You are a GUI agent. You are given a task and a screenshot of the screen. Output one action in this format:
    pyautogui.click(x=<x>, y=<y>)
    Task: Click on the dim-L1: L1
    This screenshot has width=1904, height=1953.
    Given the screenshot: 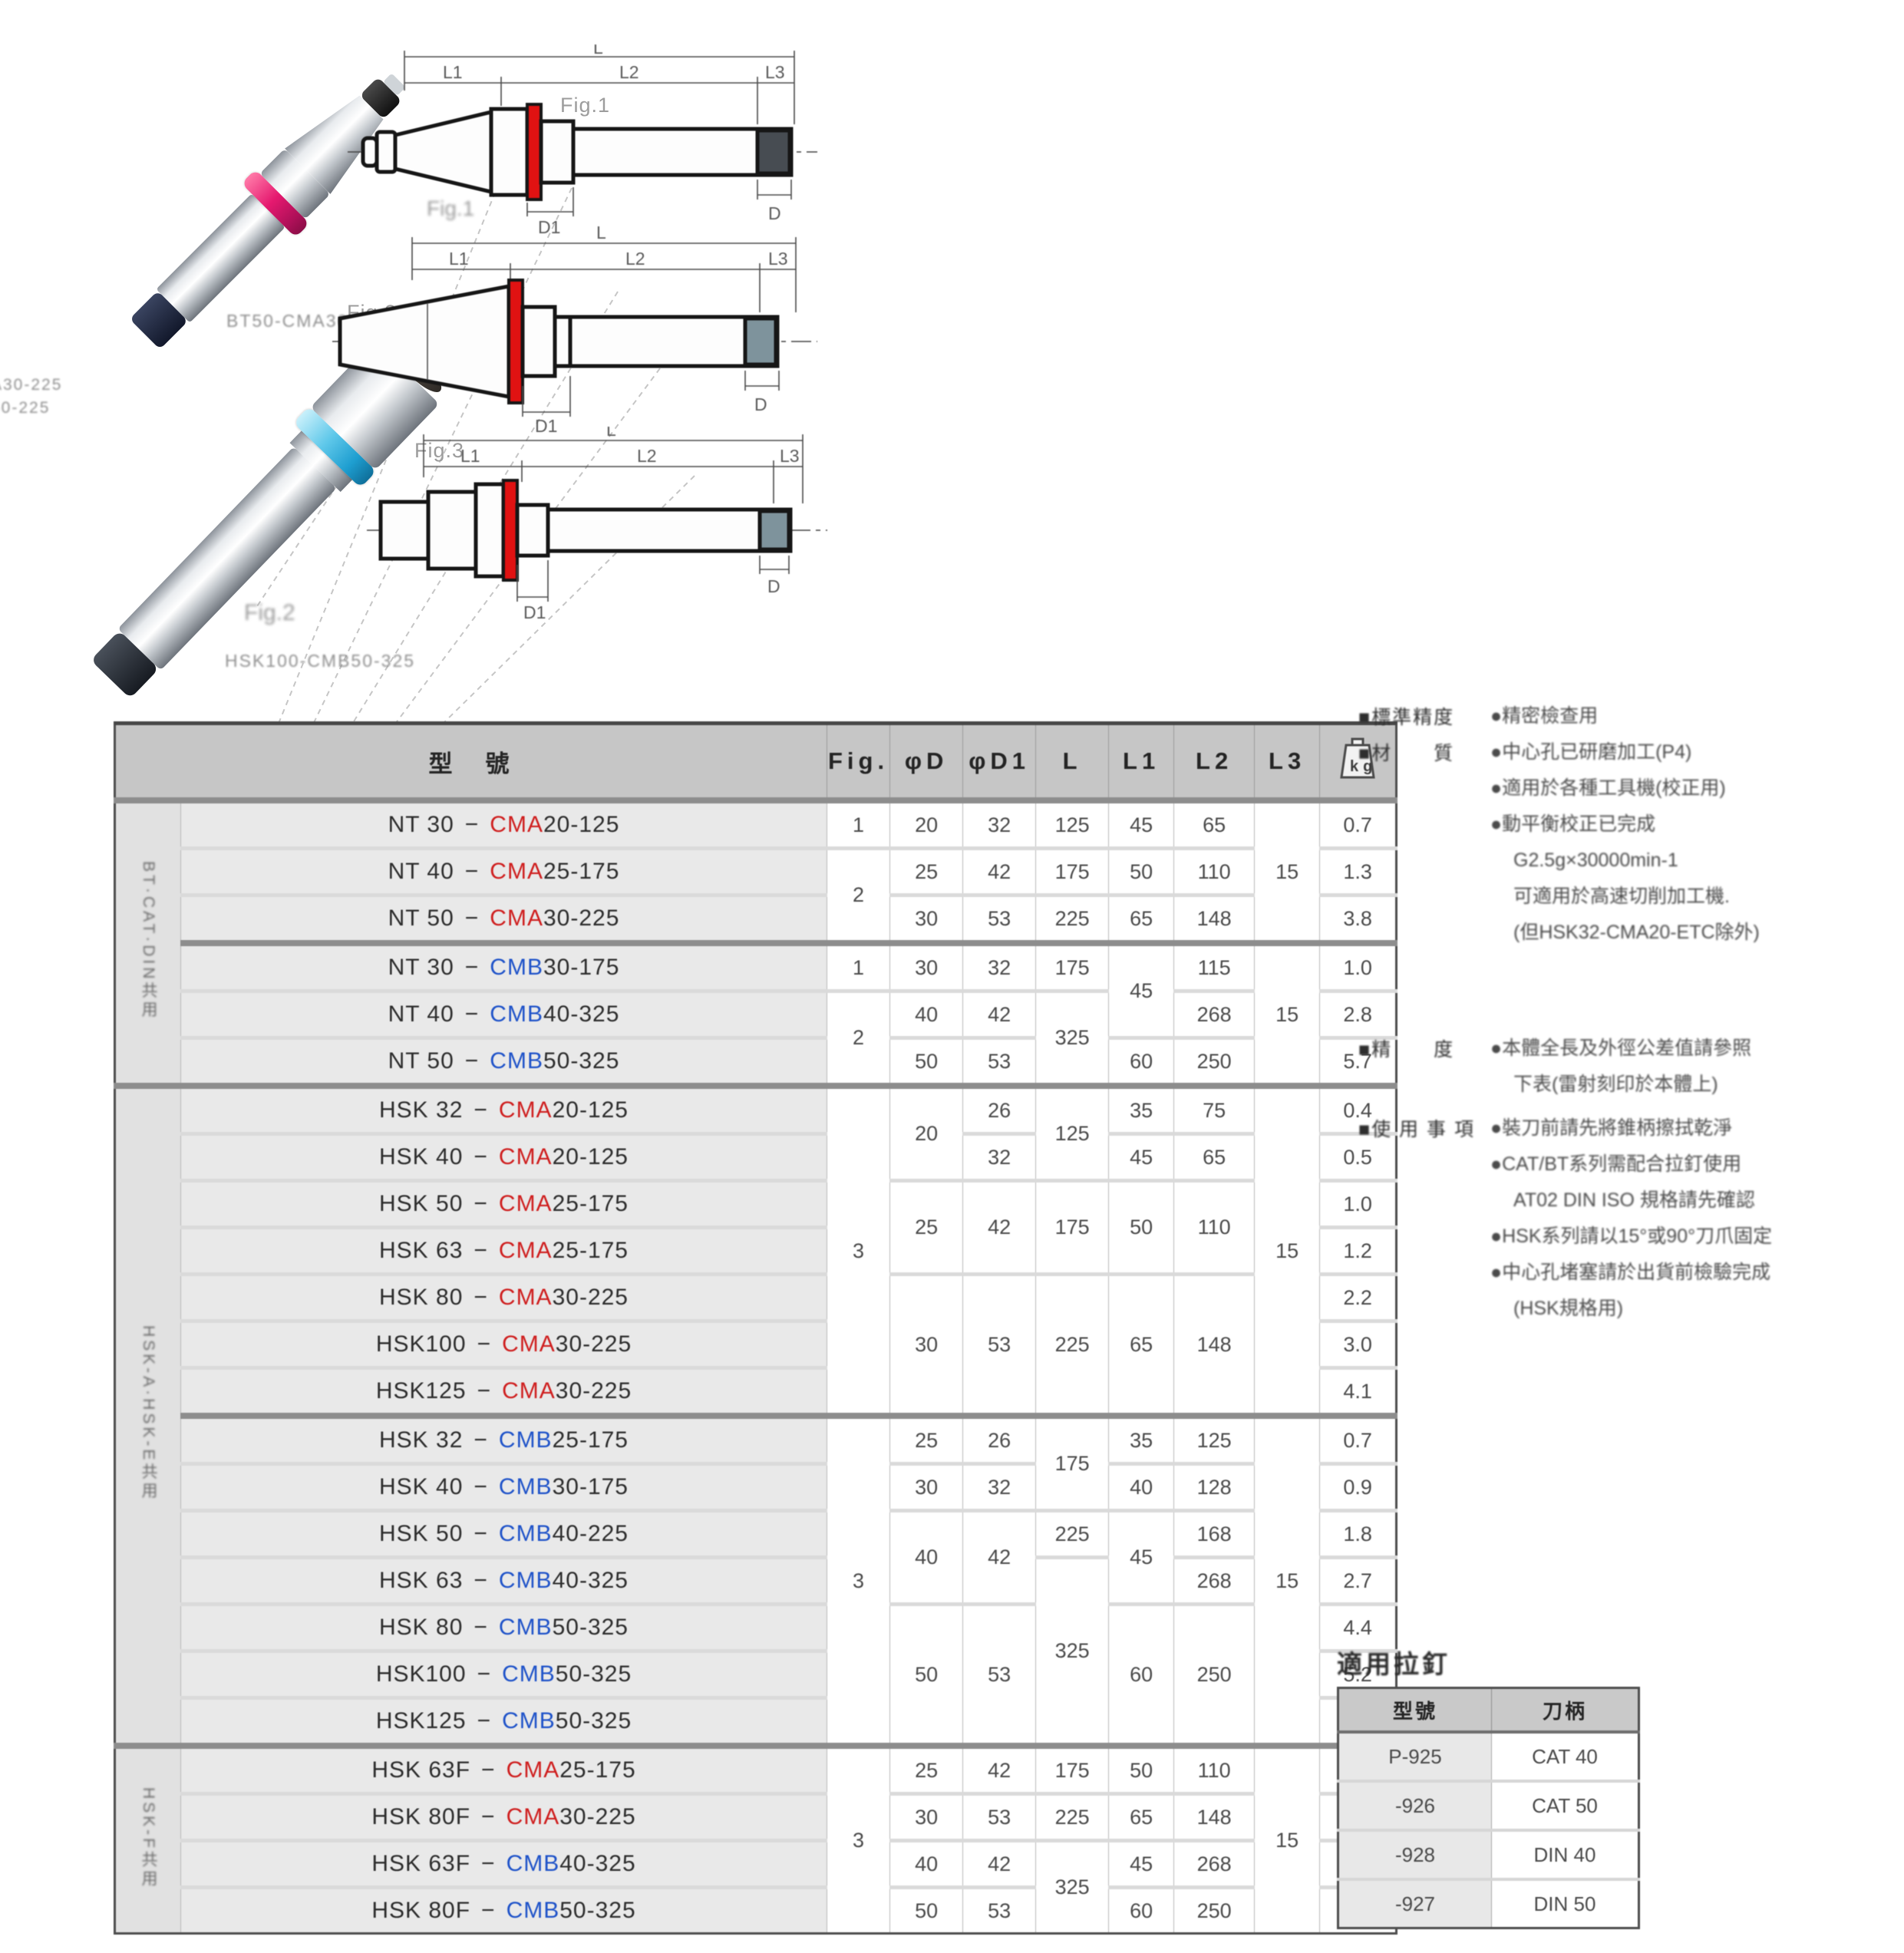 What is the action you would take?
    pyautogui.click(x=459, y=259)
    